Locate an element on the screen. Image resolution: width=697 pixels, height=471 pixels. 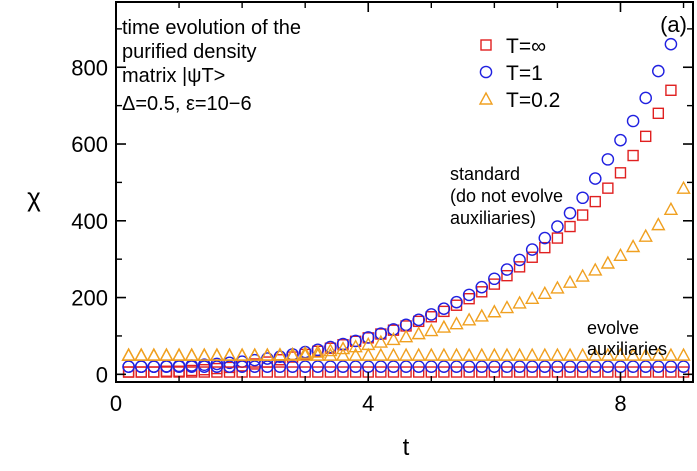
series-evolve-circle is located at coordinates (406, 366).